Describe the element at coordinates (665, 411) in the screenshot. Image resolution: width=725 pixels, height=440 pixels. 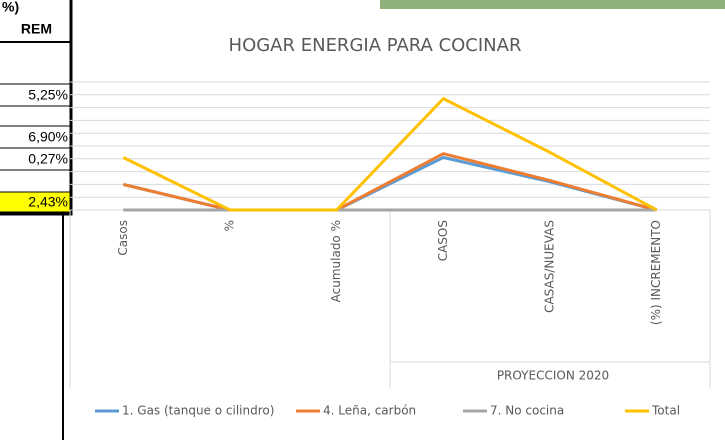
I see `legend-label: Total` at that location.